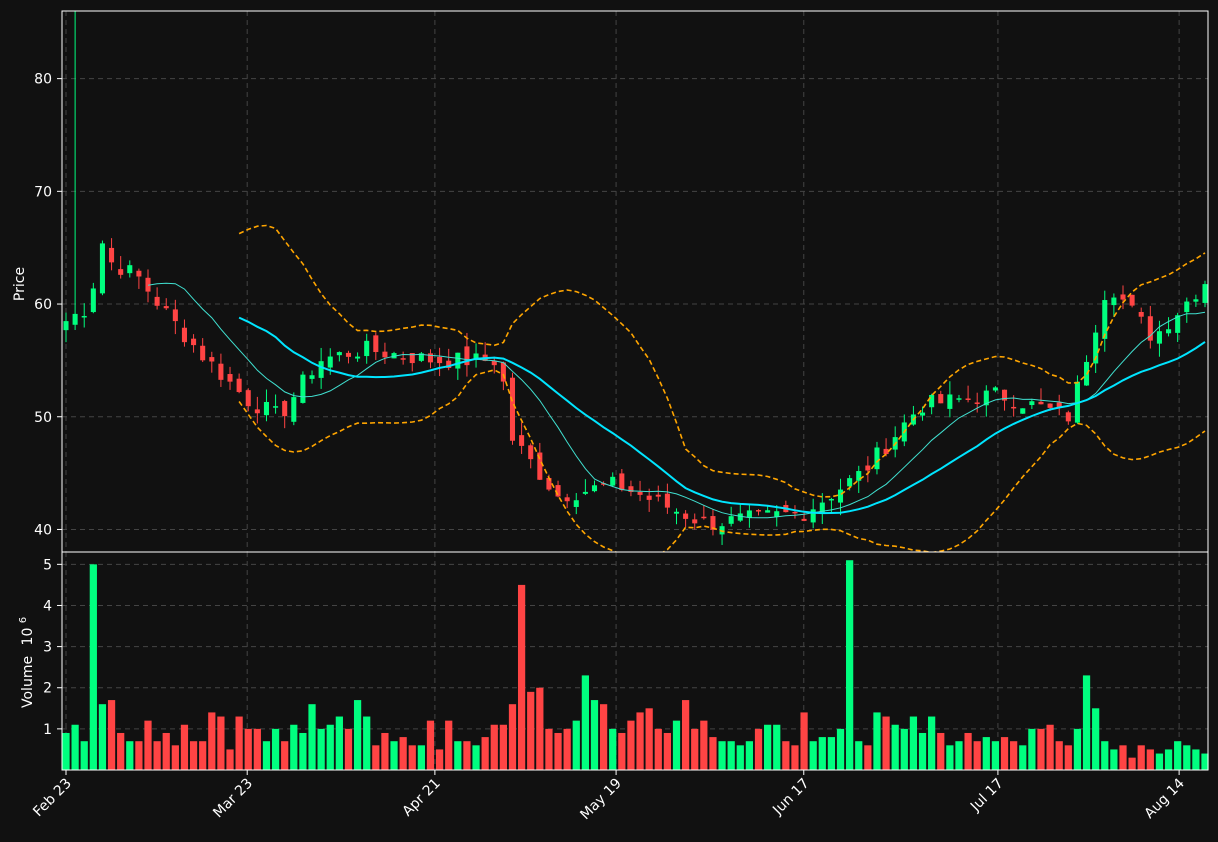 The width and height of the screenshot is (1218, 842). I want to click on volume-tick-label-1: 2, so click(47, 689).